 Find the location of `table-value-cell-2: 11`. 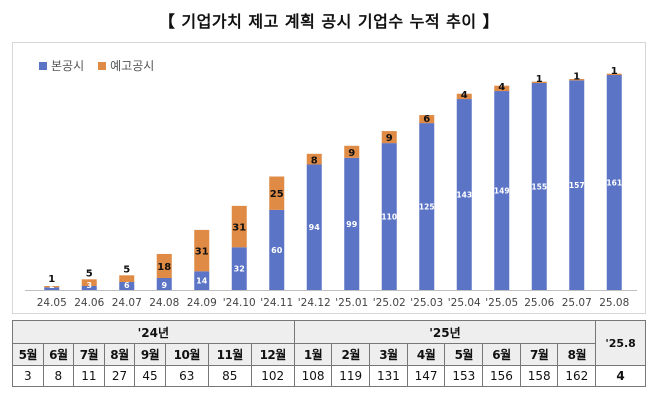

table-value-cell-2: 11 is located at coordinates (89, 376).